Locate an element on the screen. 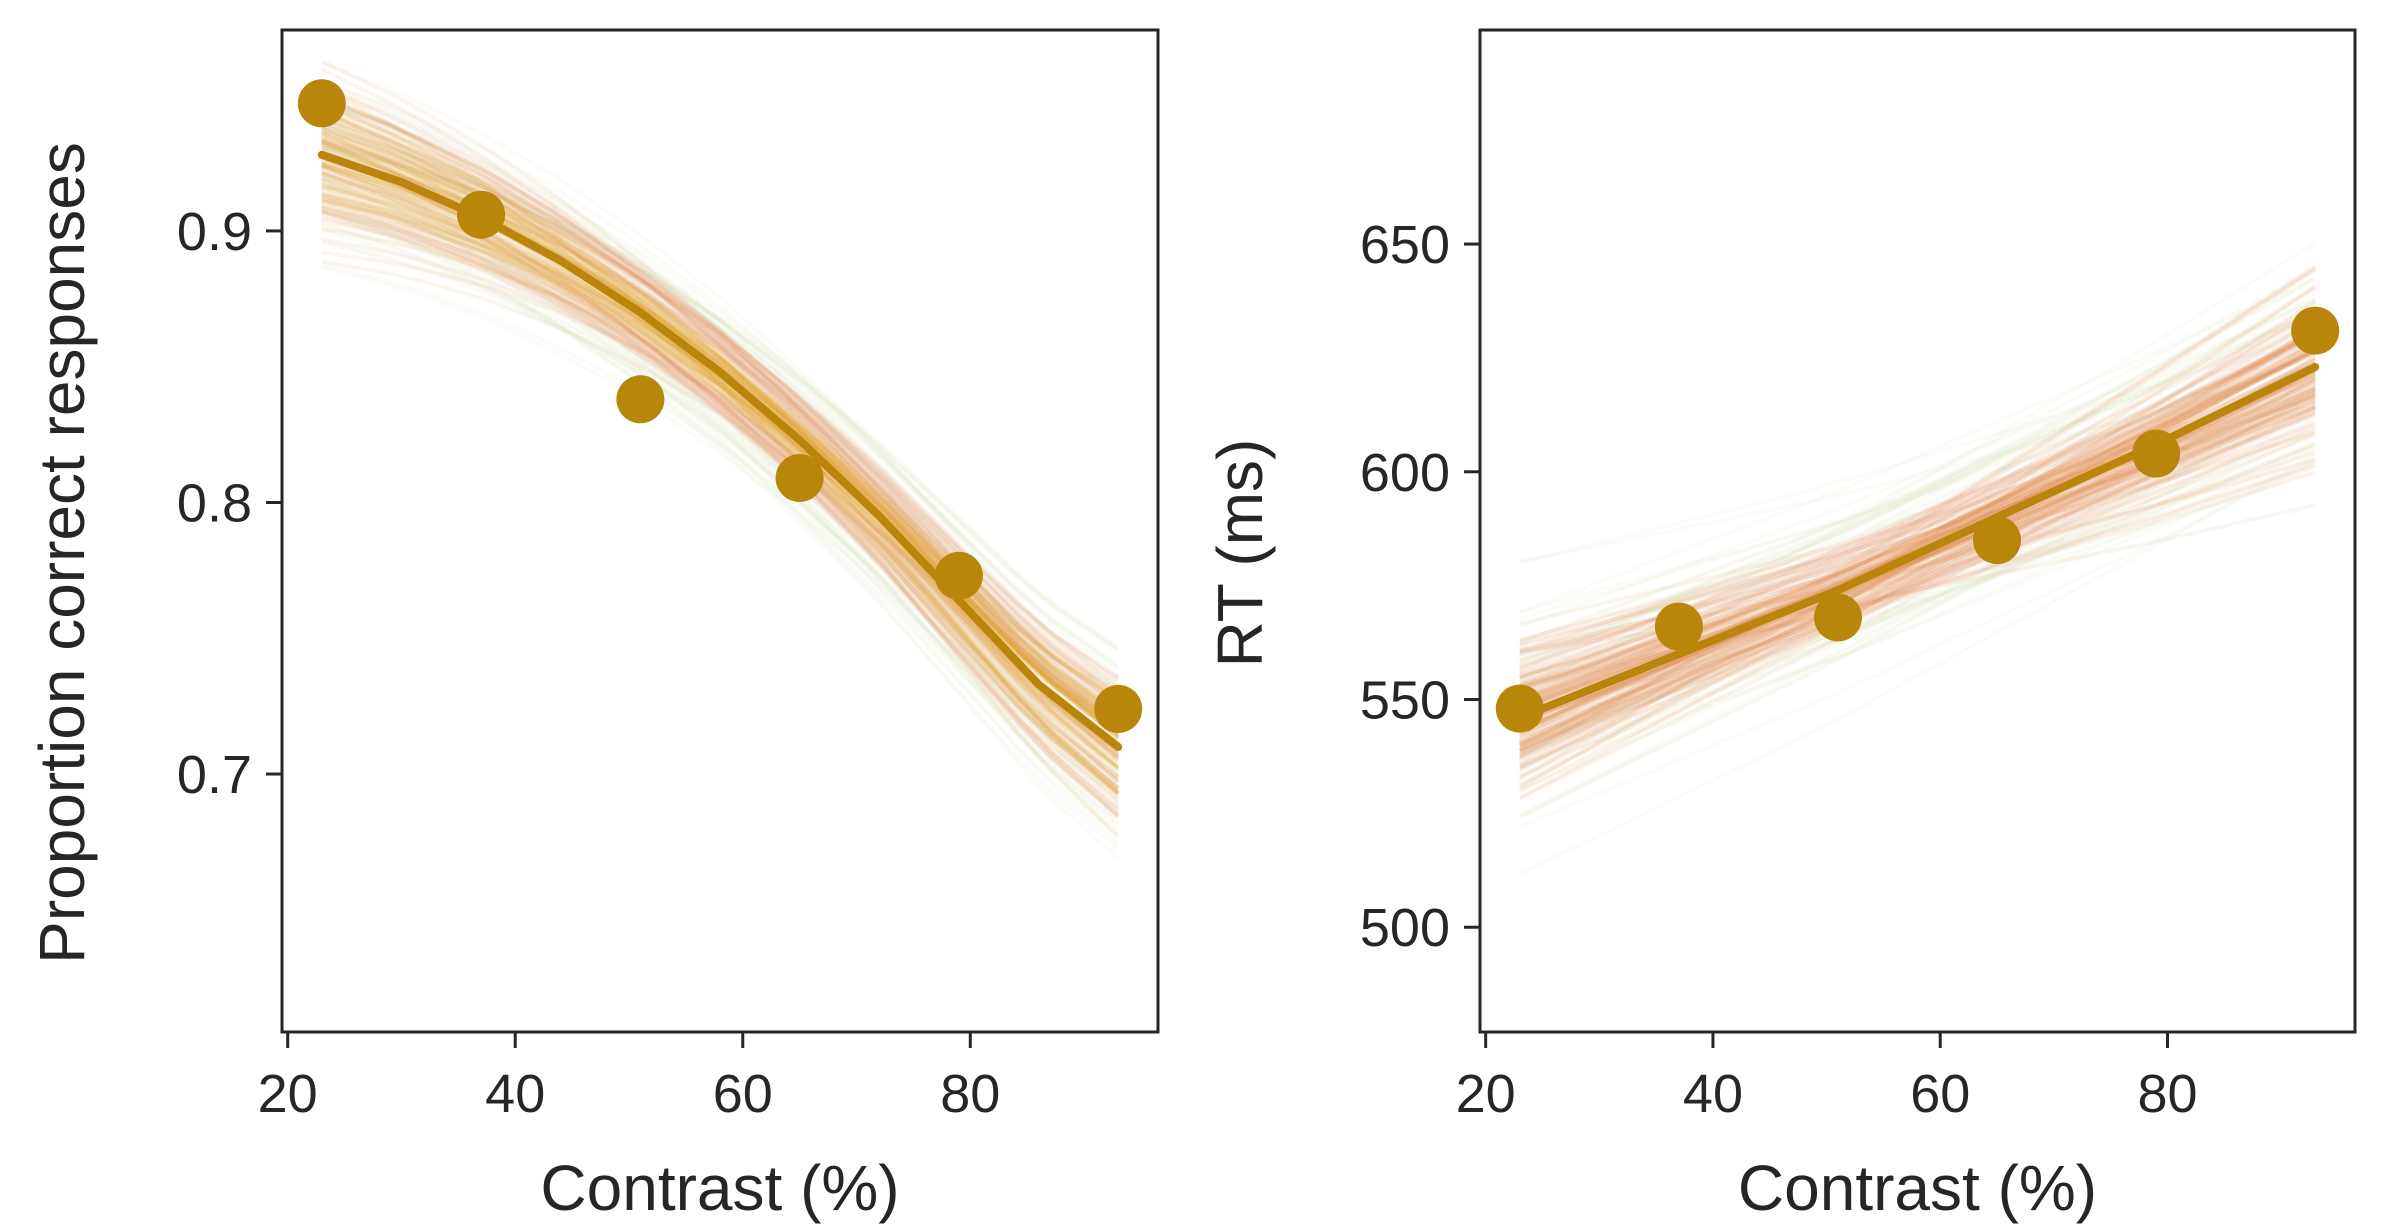 The image size is (2388, 1228). x-tick-label: 60 is located at coordinates (743, 1094).